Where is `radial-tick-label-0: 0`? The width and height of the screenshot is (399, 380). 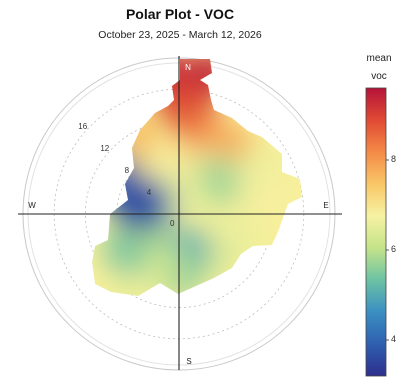
radial-tick-label-0: 0 is located at coordinates (172, 223).